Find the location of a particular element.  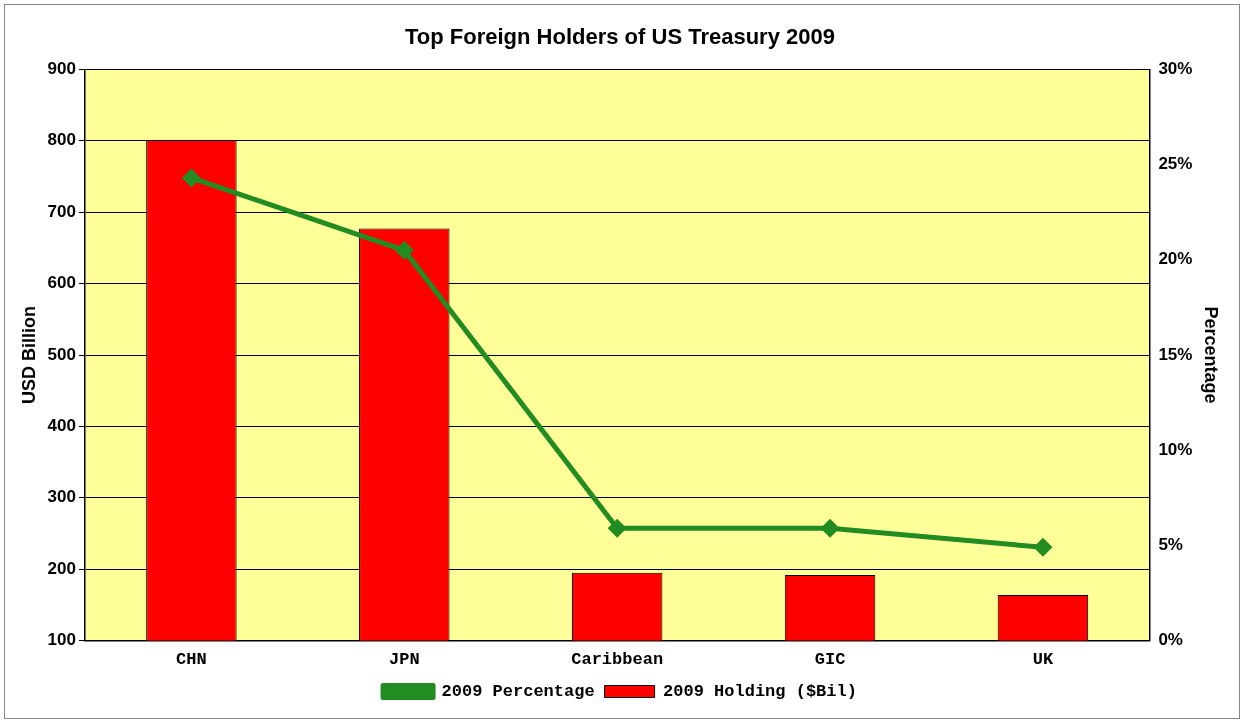

x-tick-label: GIC is located at coordinates (830, 660).